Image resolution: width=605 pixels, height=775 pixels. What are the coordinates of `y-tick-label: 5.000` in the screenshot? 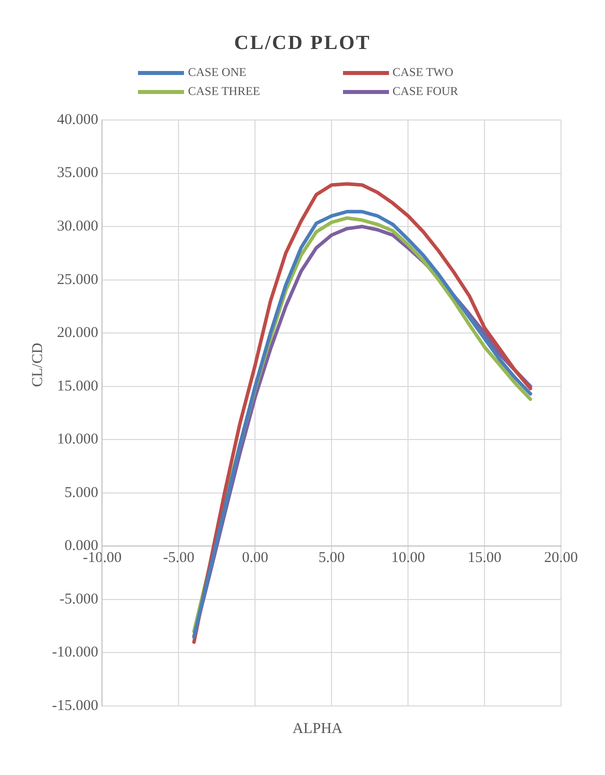 It's located at (81, 492).